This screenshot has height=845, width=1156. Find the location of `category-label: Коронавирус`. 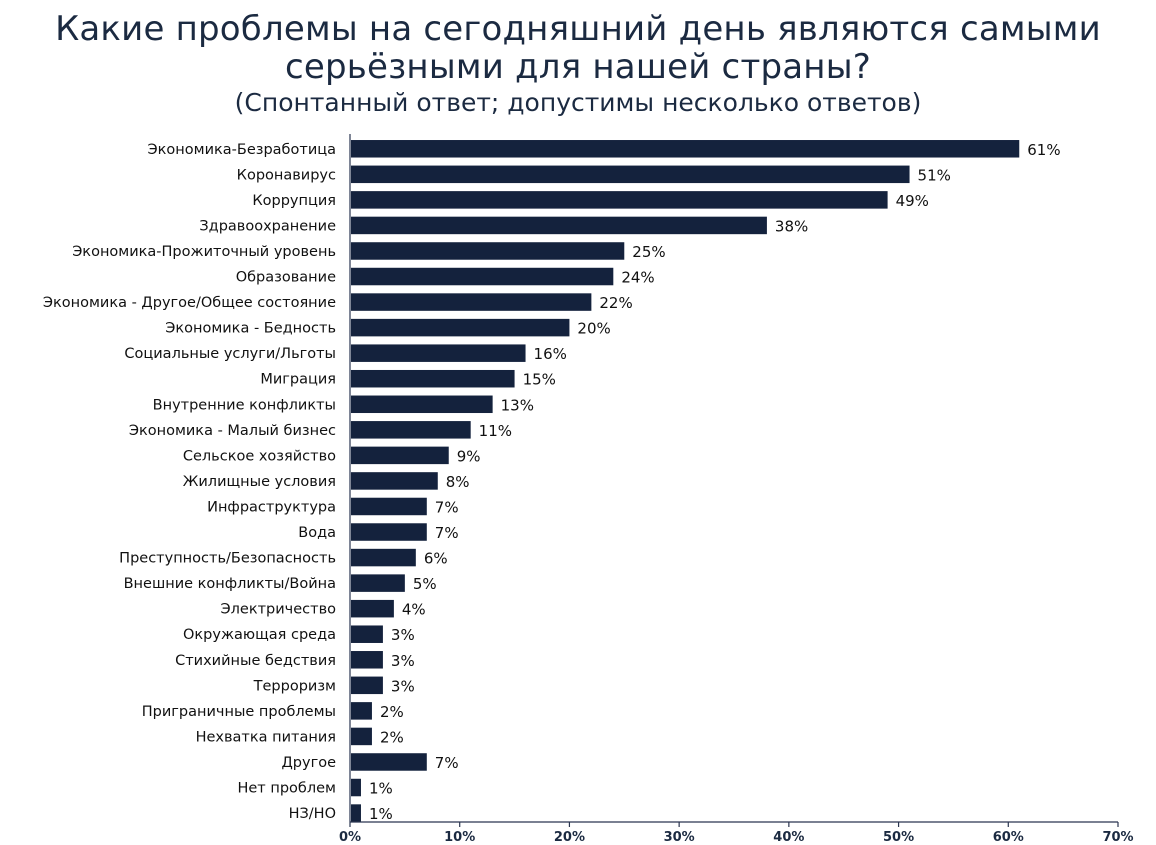

category-label: Коронавирус is located at coordinates (286, 175).